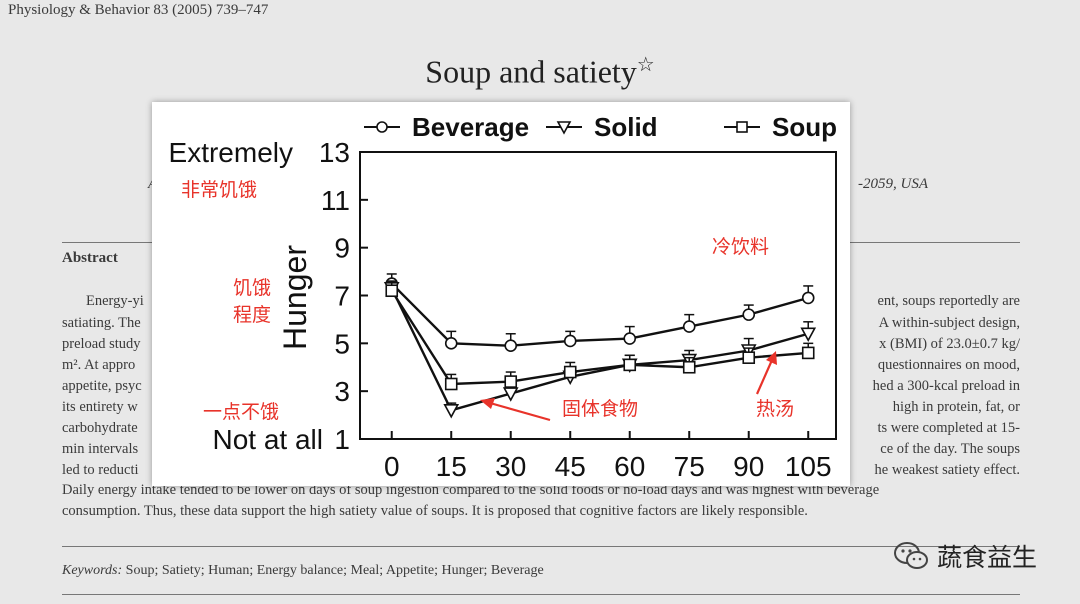 The image size is (1080, 604). What do you see at coordinates (946, 386) in the screenshot?
I see `abstract-line-fragment: hed a 300-kcal preload in` at bounding box center [946, 386].